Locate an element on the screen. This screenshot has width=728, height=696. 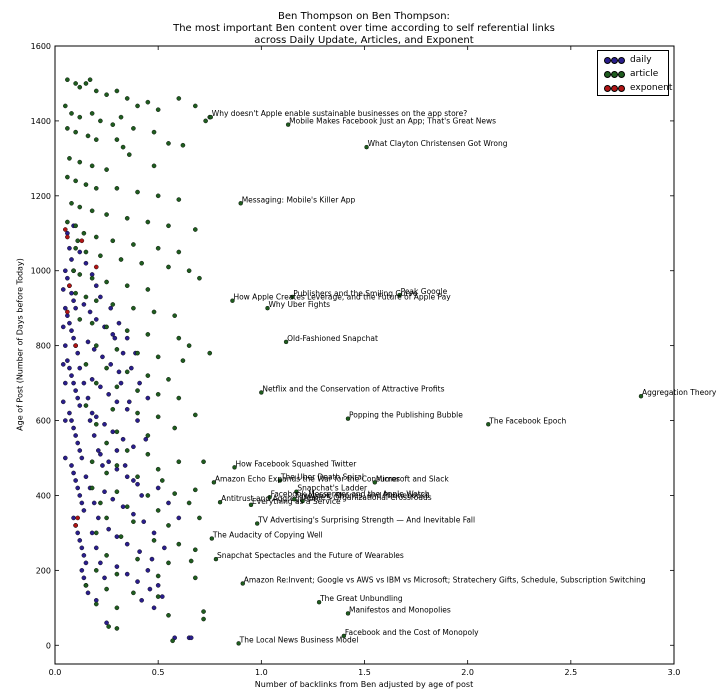
x-tick-label: 2.5 is located at coordinates (570, 672).